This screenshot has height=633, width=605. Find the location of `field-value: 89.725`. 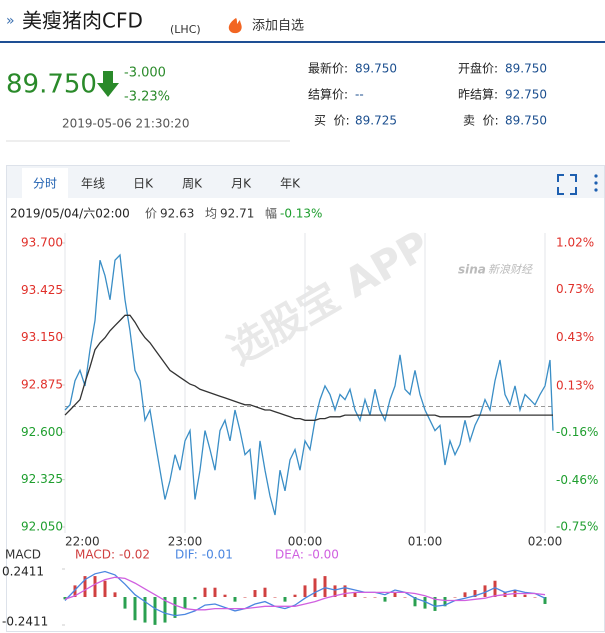

field-value: 89.725 is located at coordinates (376, 121).